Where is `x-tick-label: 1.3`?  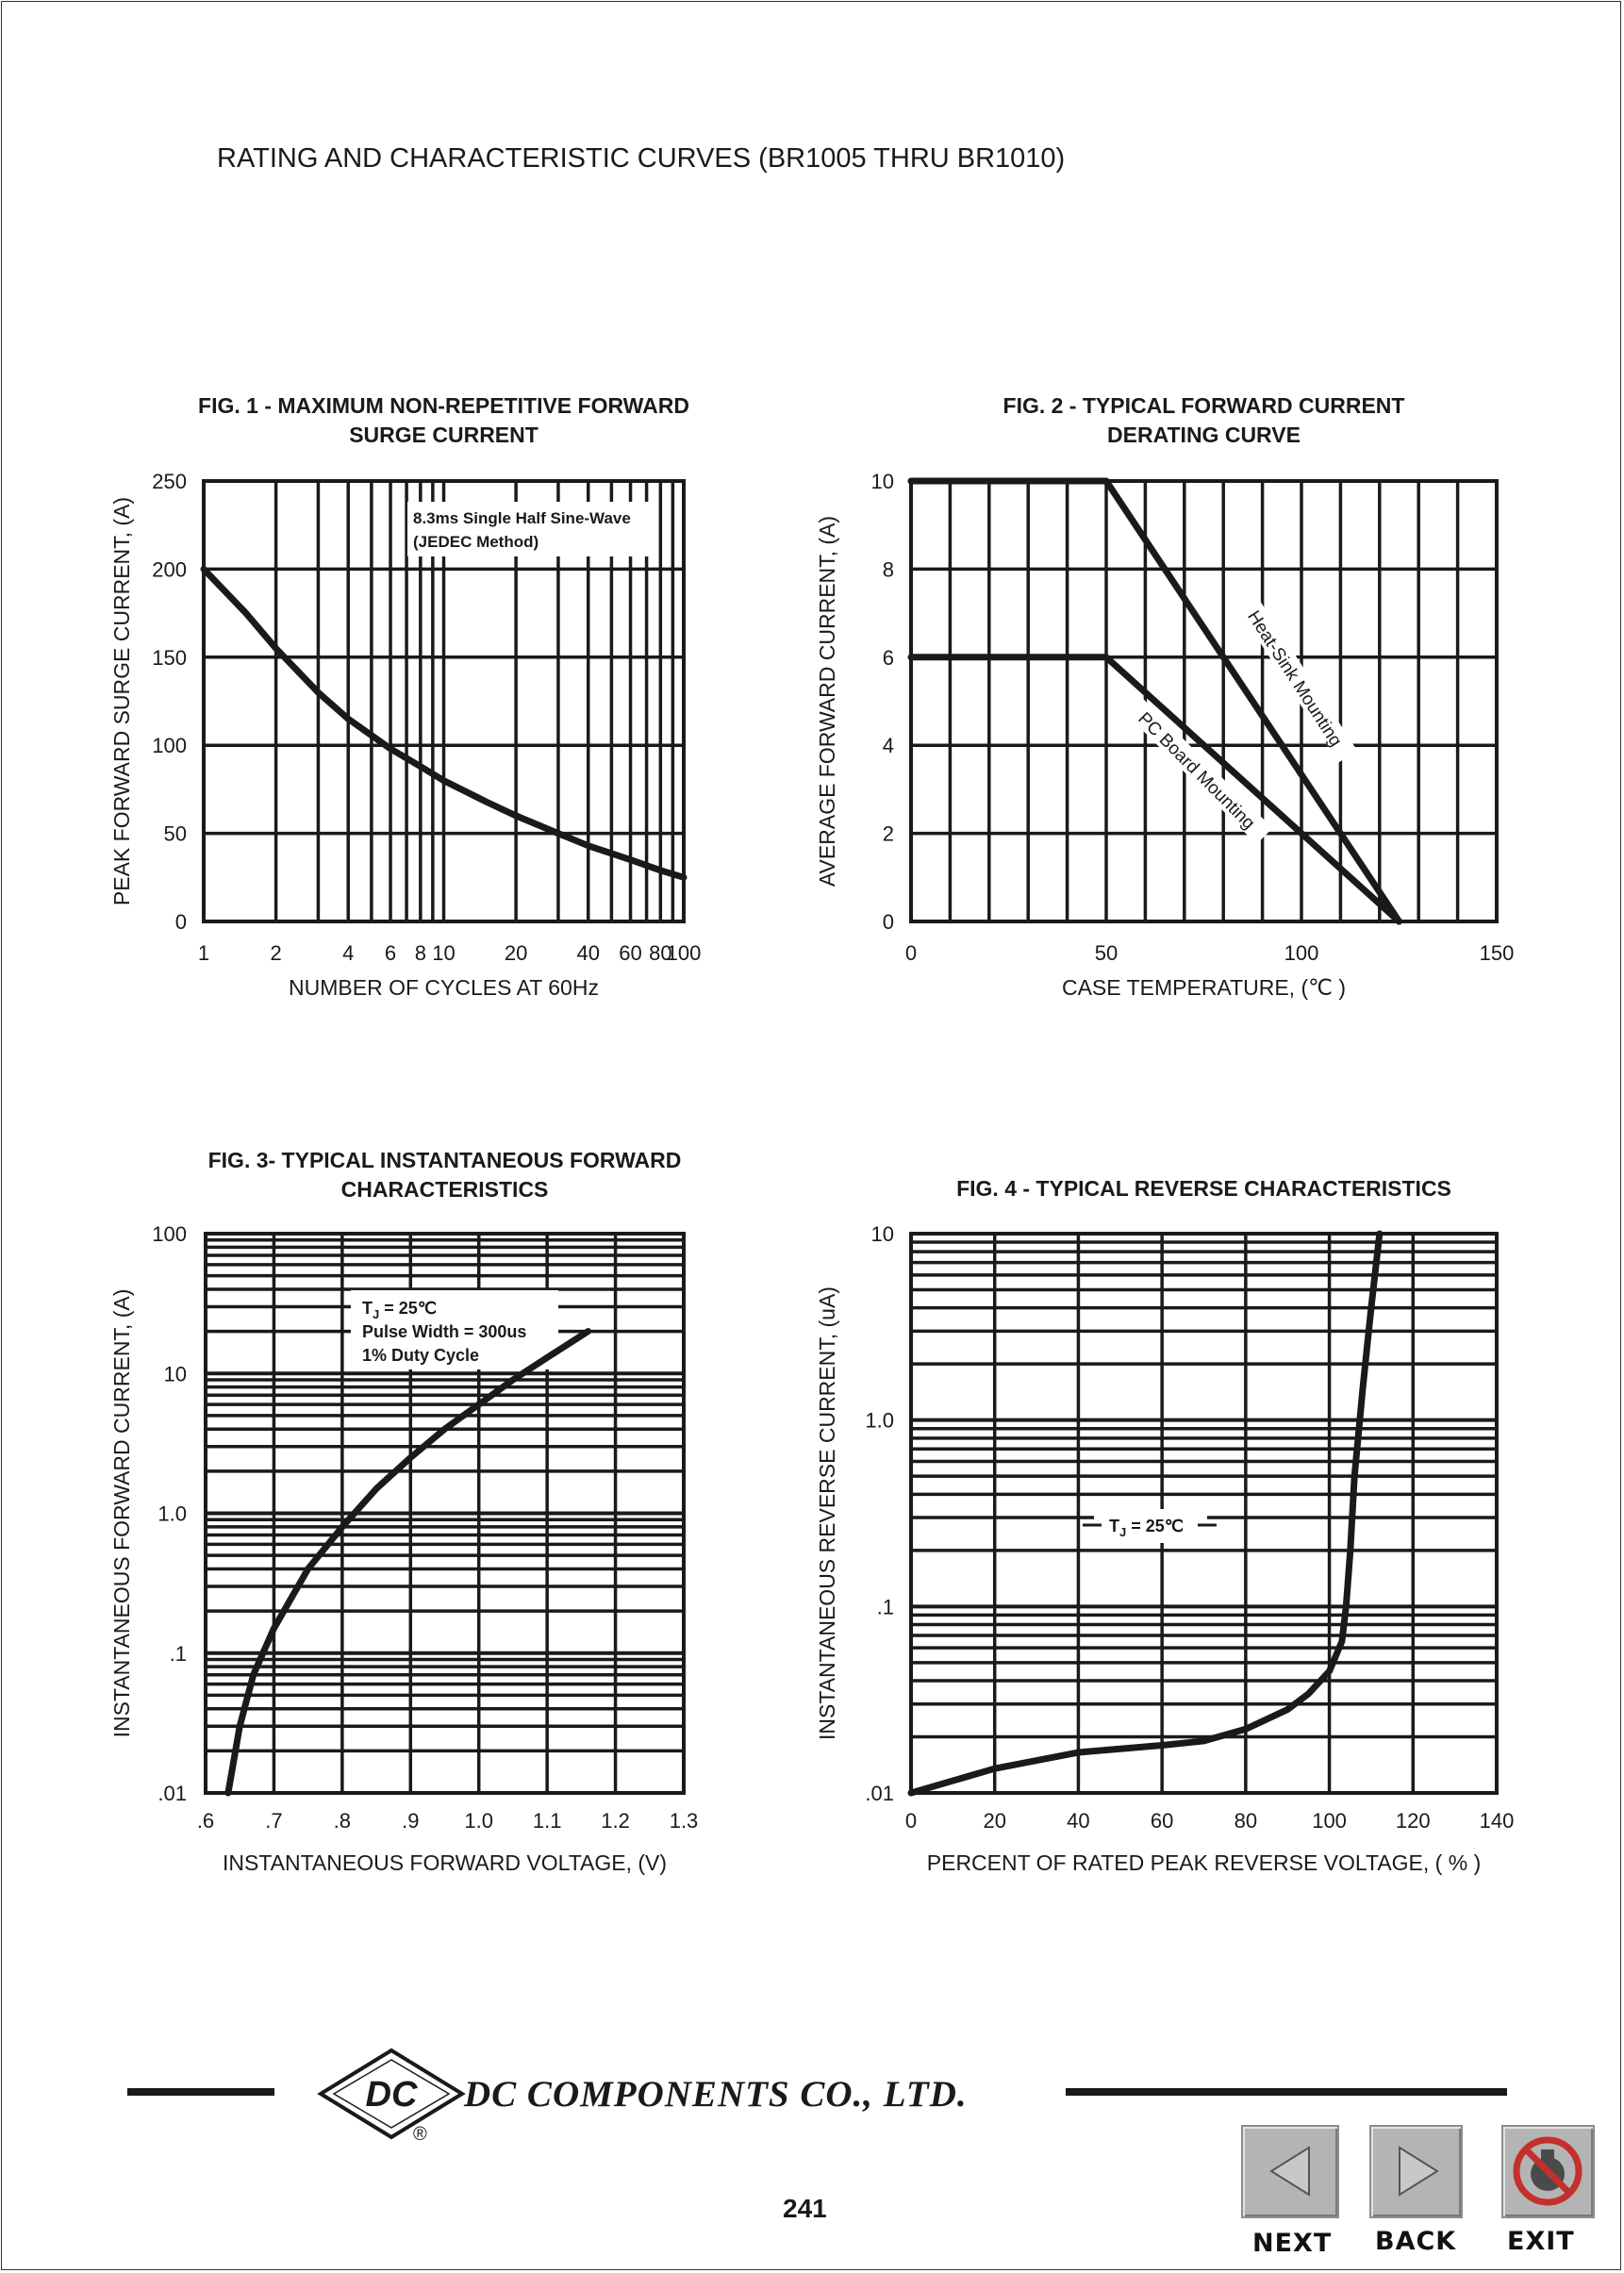 x-tick-label: 1.3 is located at coordinates (684, 1821).